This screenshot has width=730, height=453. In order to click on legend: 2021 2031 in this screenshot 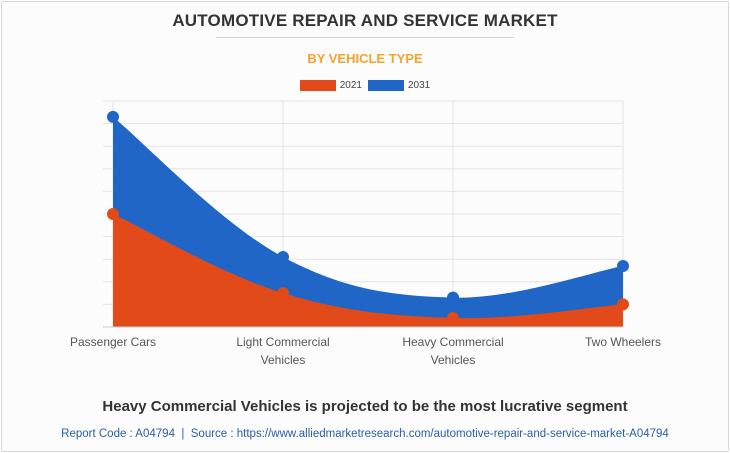, I will do `click(365, 85)`.